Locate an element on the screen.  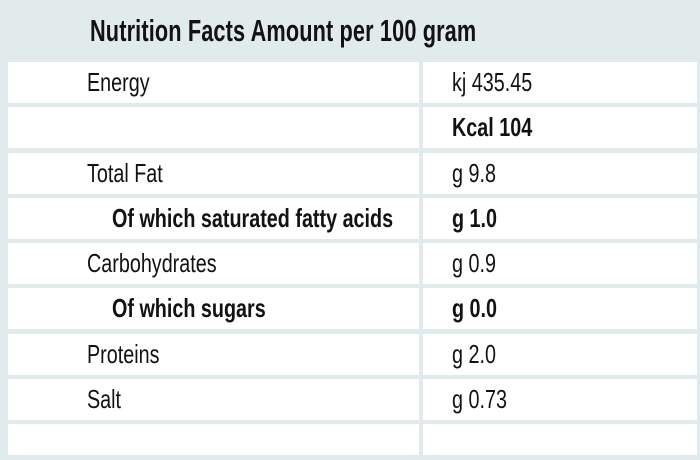
table-row: Of which sugars g 0.0 is located at coordinates (352, 309).